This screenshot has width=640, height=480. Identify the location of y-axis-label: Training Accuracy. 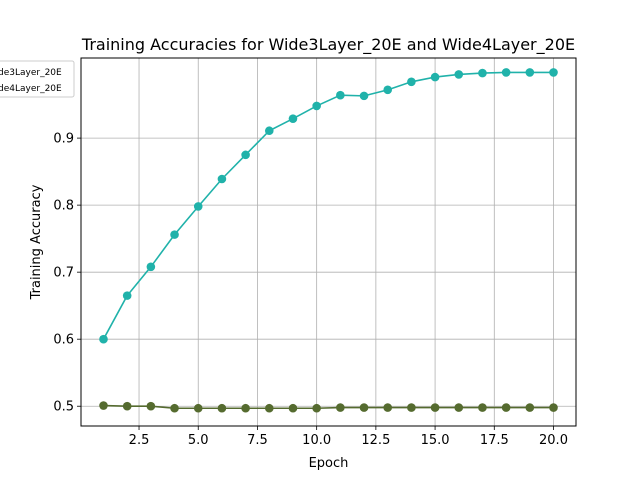
(36, 242).